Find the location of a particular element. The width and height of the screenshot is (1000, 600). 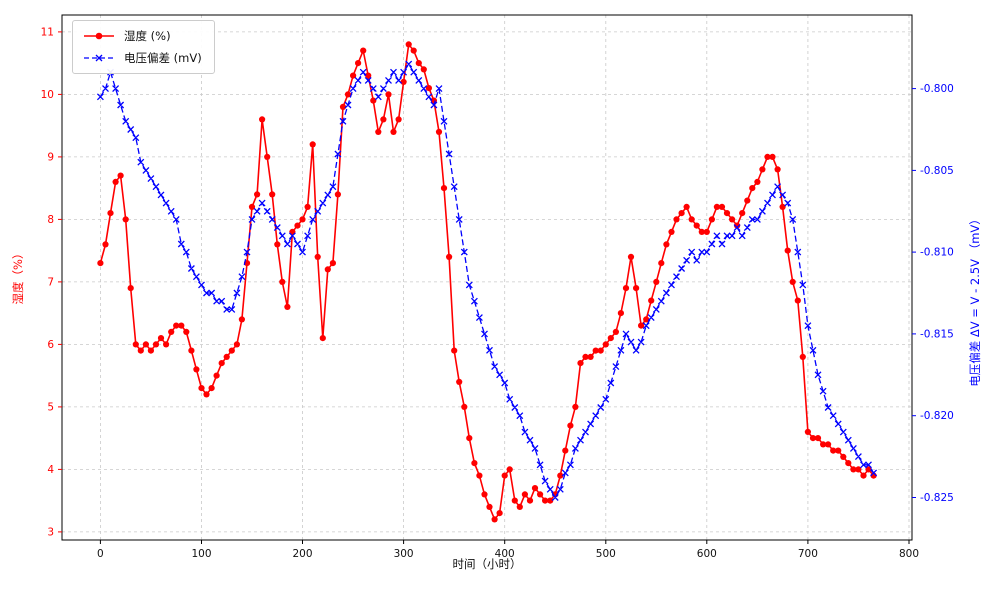

humidity-line-marker-icon is located at coordinates (99, 36).